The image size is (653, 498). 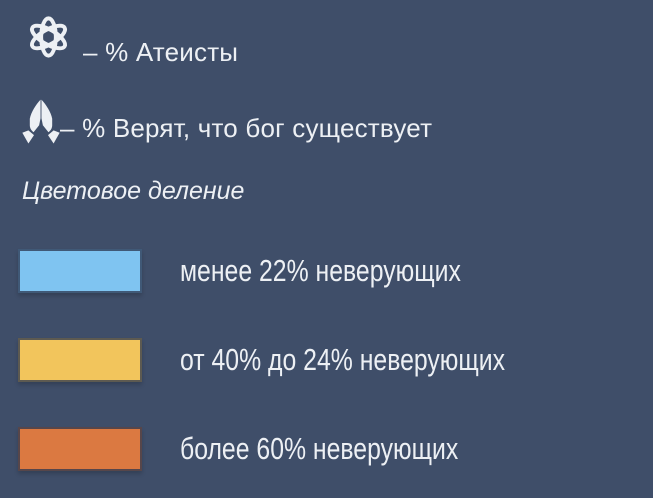 What do you see at coordinates (319, 448) in the screenshot?
I see `color-legend-label-high: более 60% неверующих` at bounding box center [319, 448].